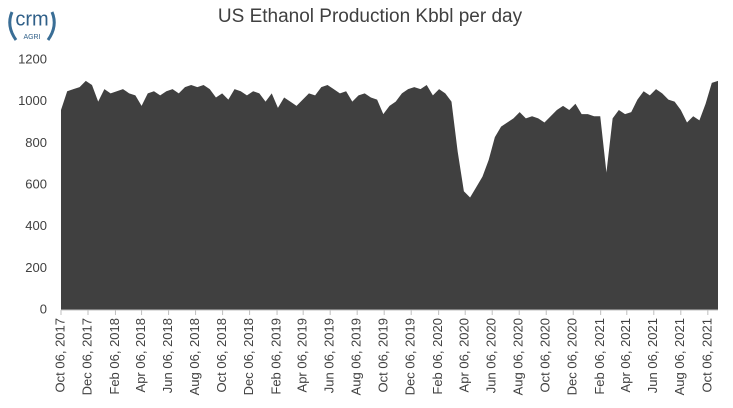  I want to click on x-tick-label: Aug 06, 2019, so click(356, 356).